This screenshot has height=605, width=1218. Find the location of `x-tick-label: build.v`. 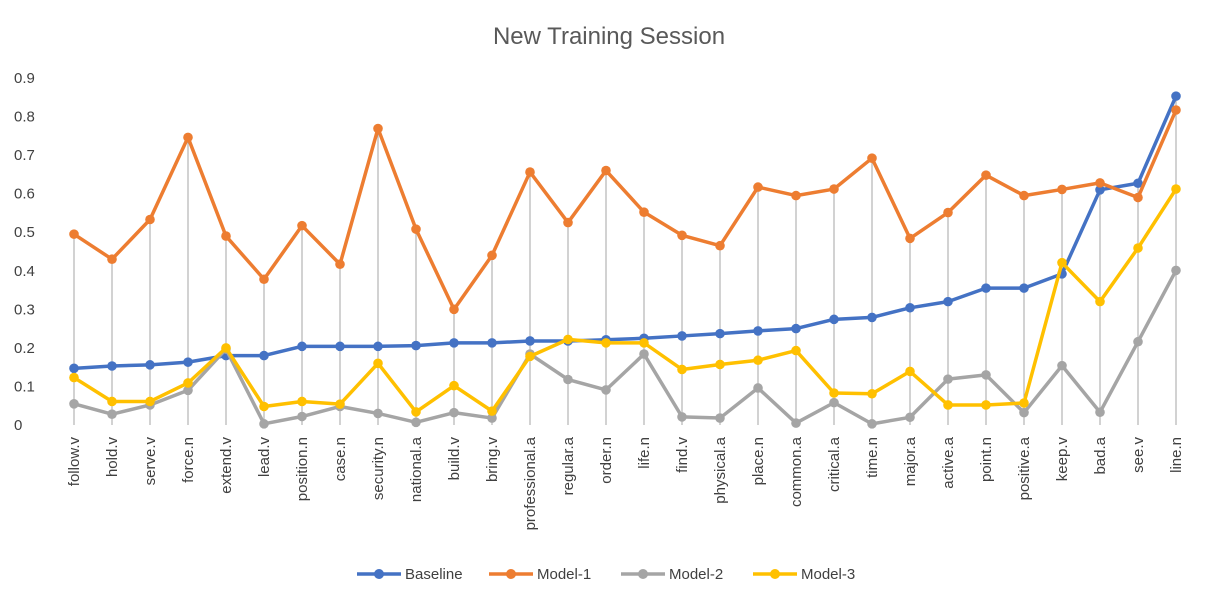

x-tick-label: build.v is located at coordinates (454, 459).